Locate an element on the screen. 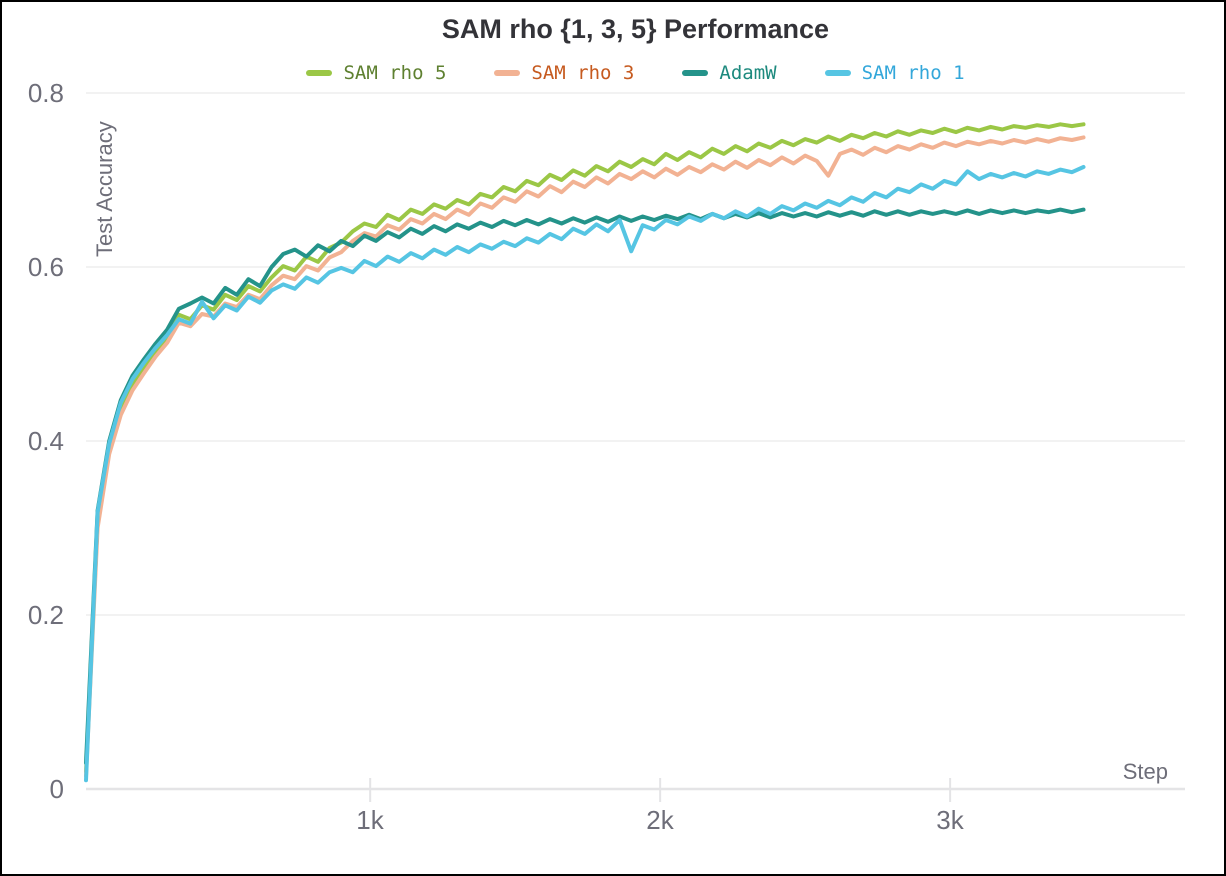 This screenshot has height=876, width=1226. legend-item-sam-rho-1: SAM rho 1 is located at coordinates (894, 73).